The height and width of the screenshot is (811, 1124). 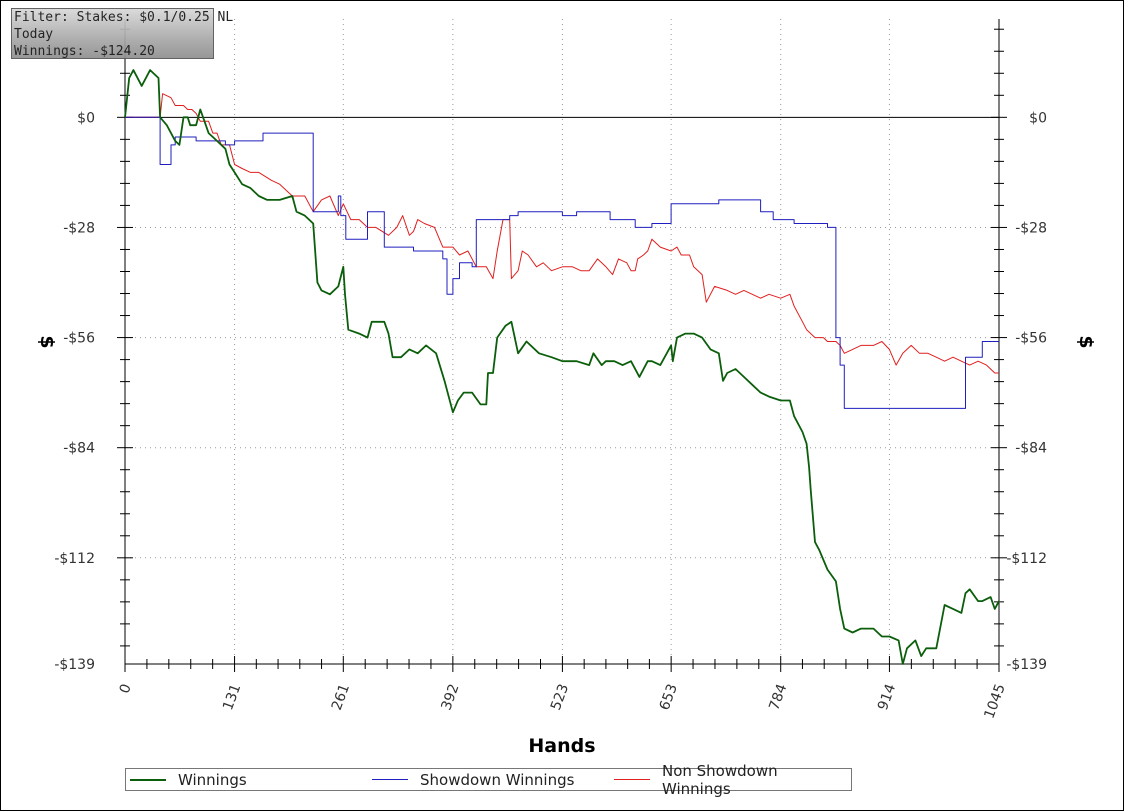 I want to click on x-tick-label: 261, so click(x=341, y=697).